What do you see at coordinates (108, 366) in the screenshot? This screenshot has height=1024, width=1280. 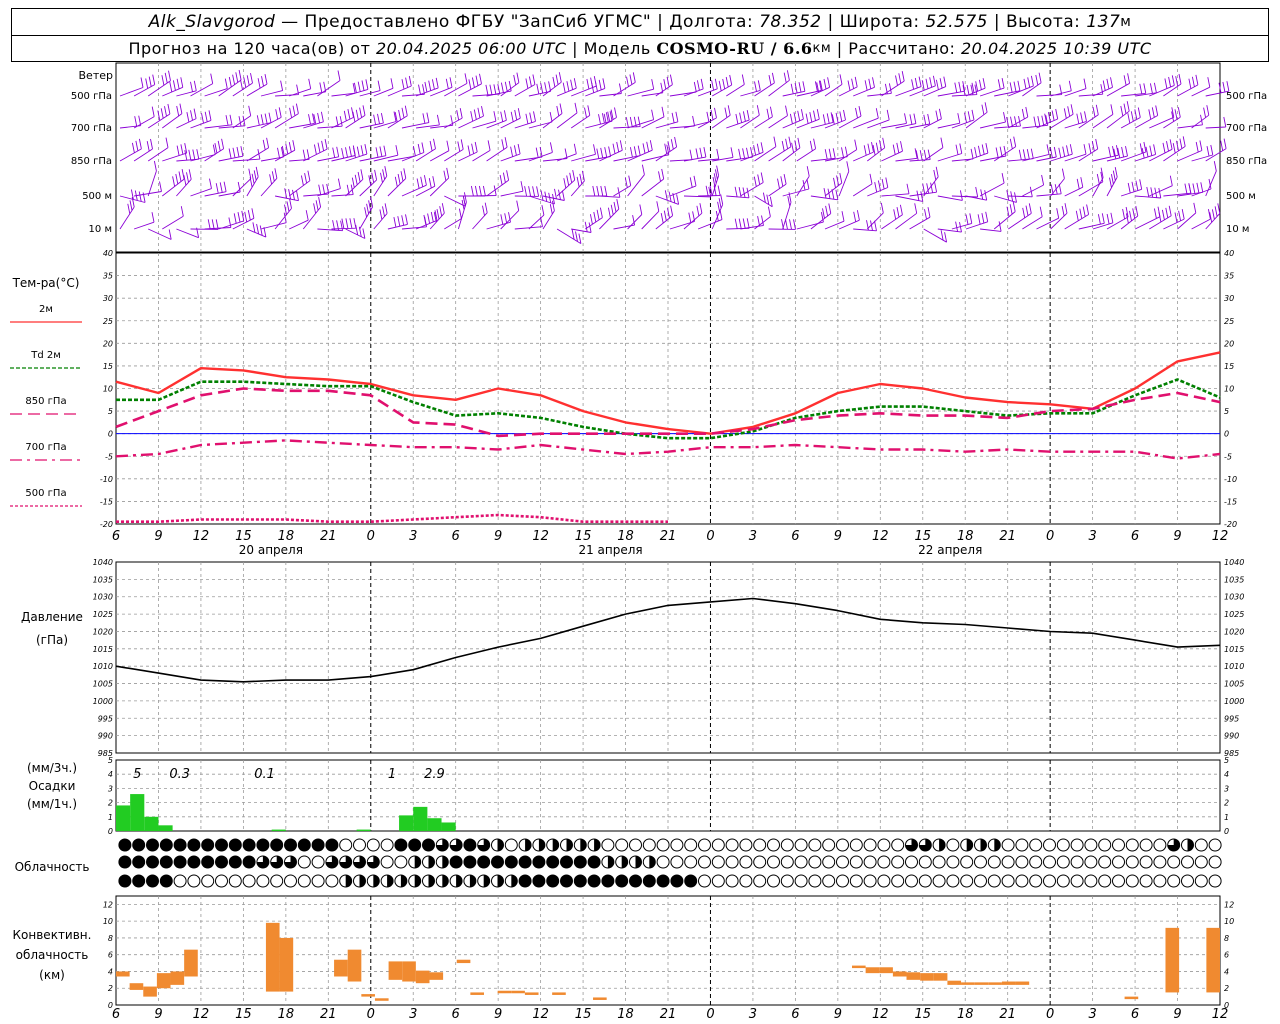 I see `temp-ytick: 15` at bounding box center [108, 366].